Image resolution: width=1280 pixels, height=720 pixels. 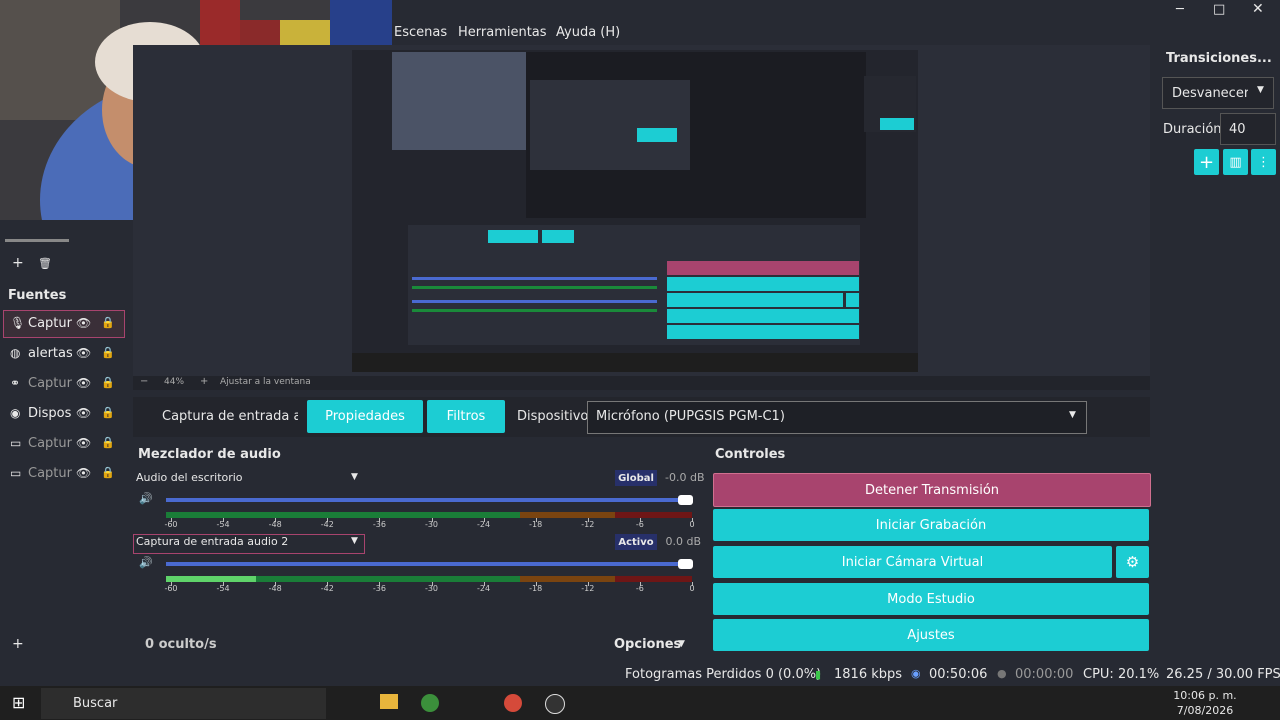 I want to click on meter-tick-label: -24, so click(x=484, y=524).